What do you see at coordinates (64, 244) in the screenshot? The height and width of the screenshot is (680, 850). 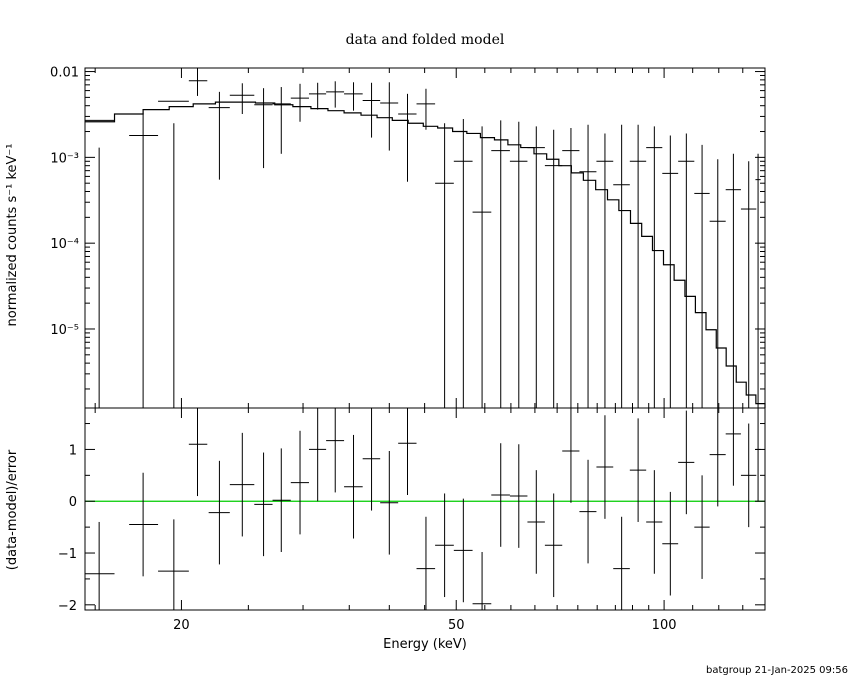 I see `top-ytick-label: 10⁻⁴` at bounding box center [64, 244].